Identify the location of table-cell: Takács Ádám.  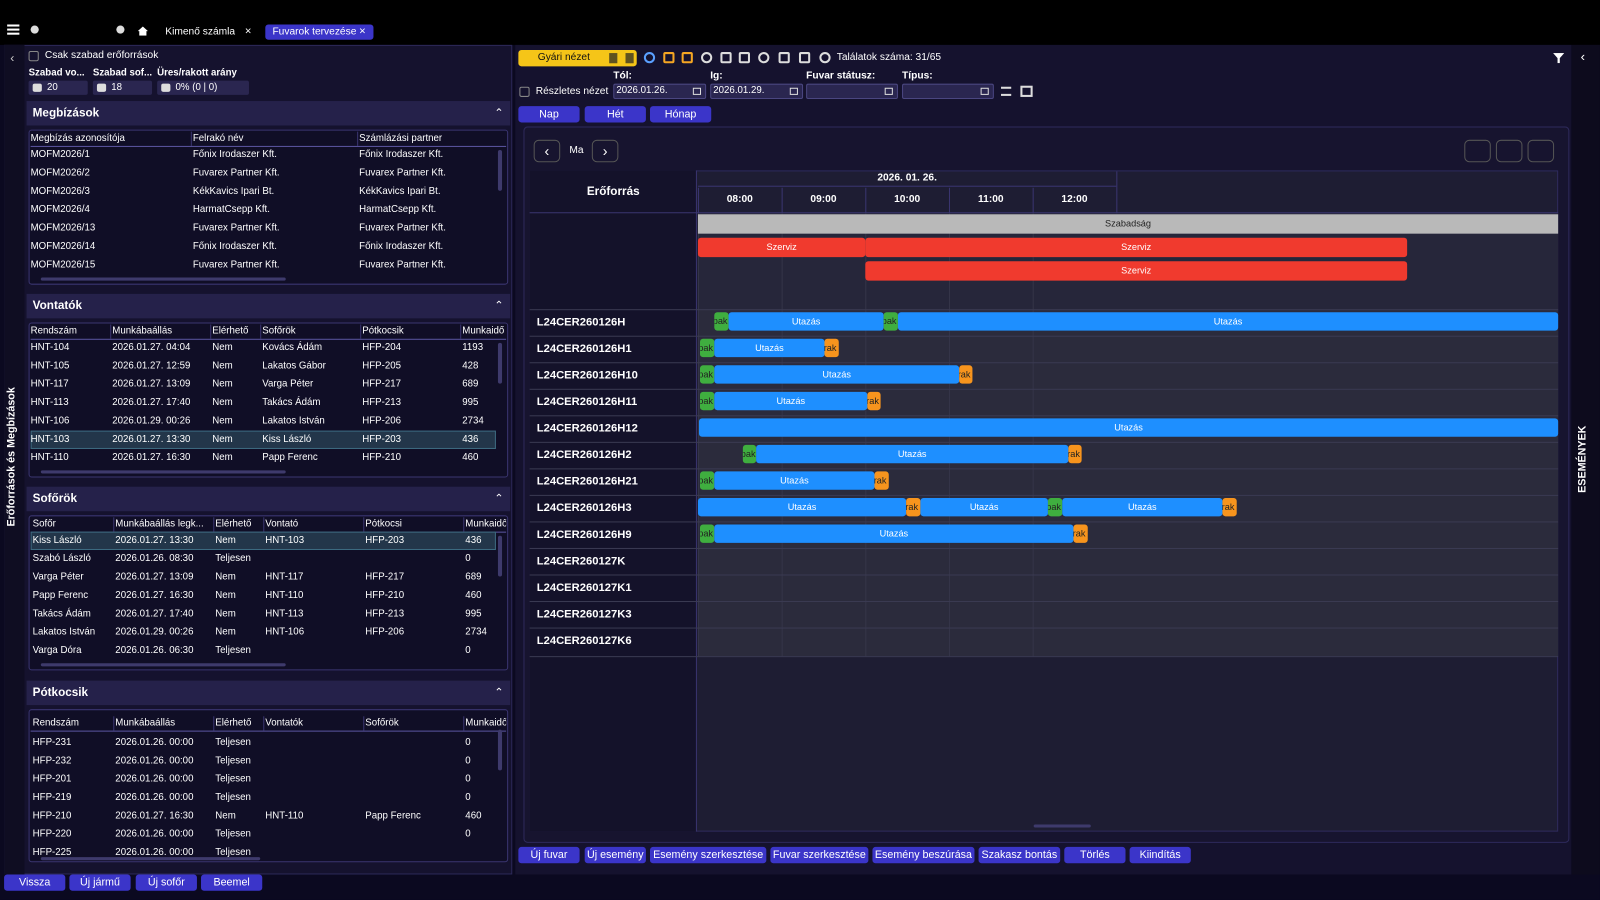
(61, 614).